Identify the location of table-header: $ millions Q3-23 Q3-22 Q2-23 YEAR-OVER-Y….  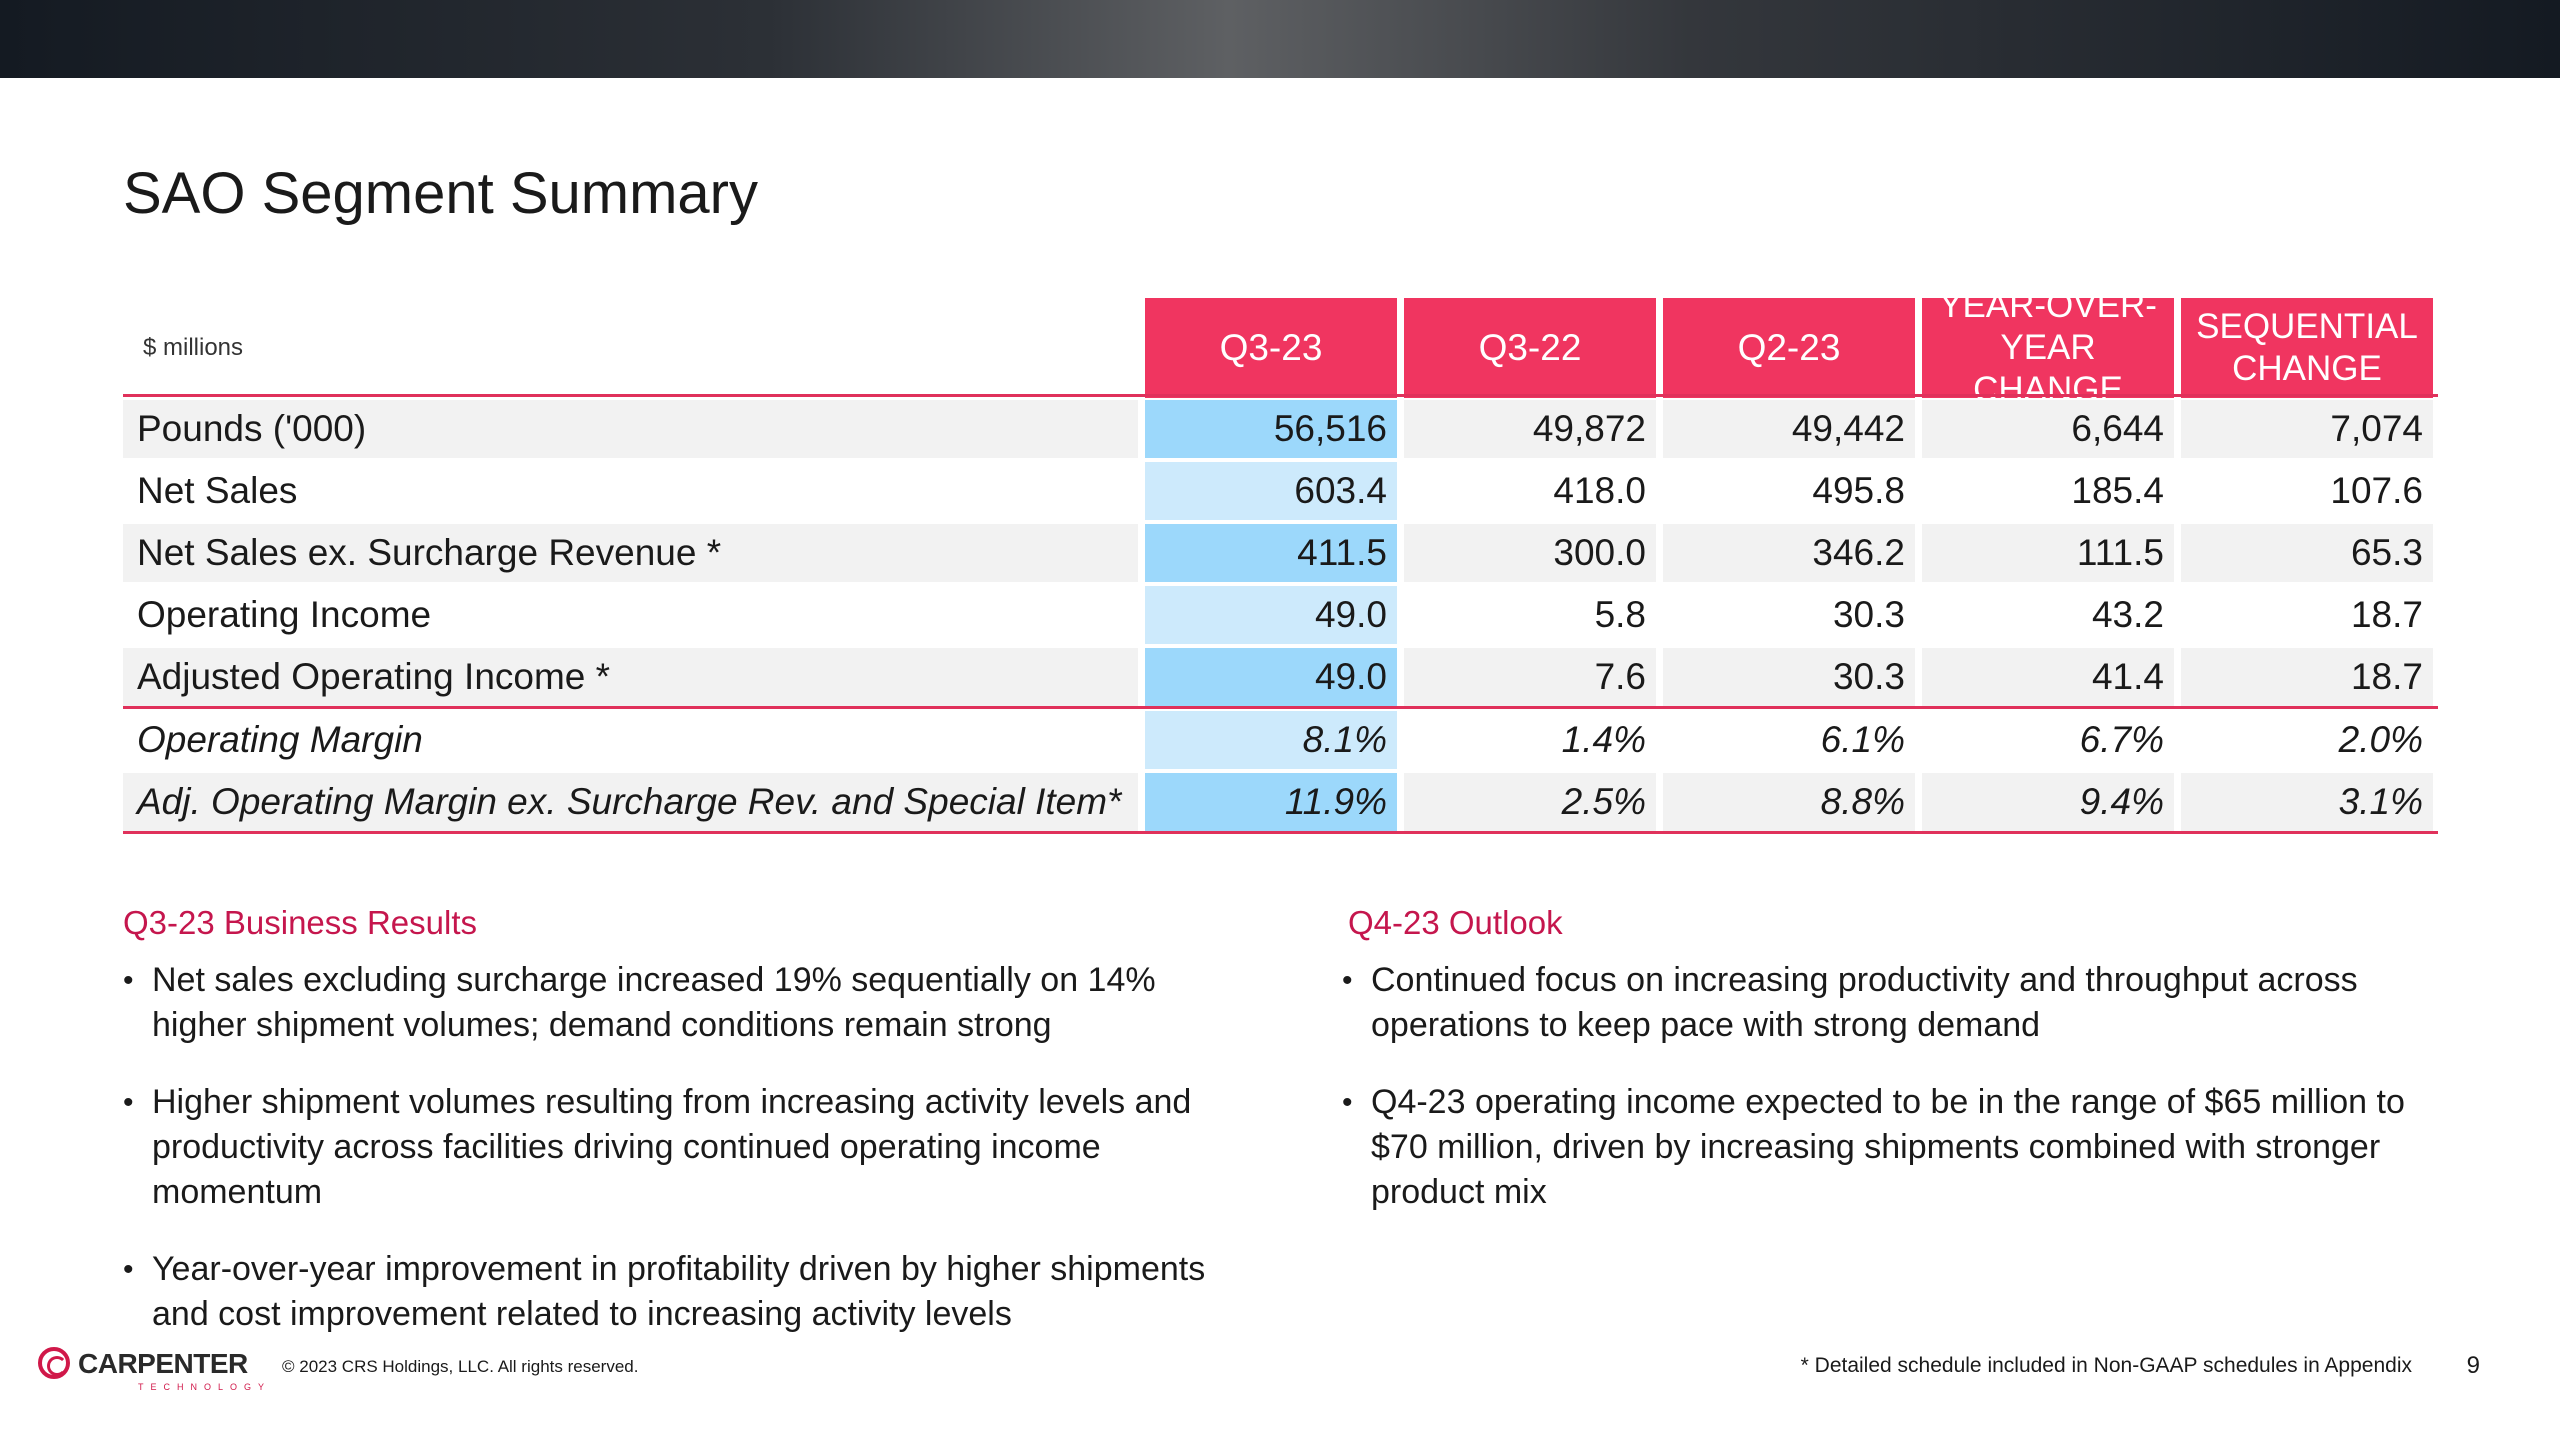
(1280, 347).